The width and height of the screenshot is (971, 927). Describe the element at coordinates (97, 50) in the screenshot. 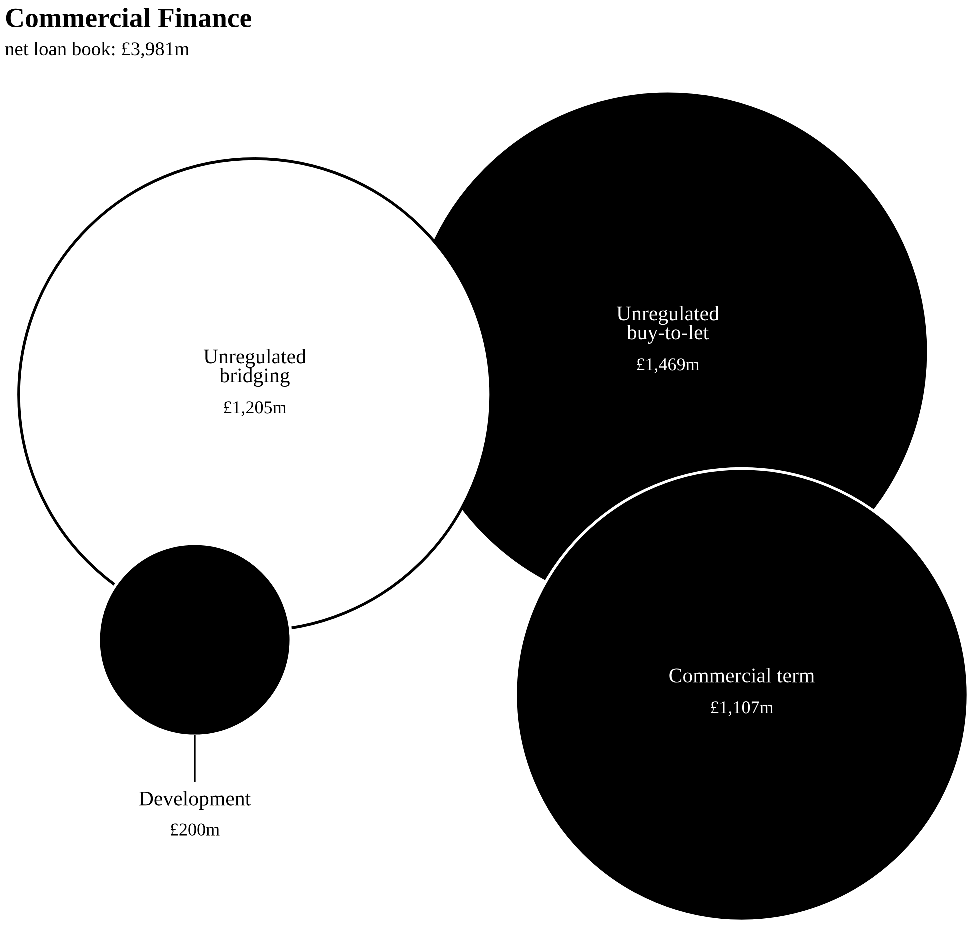

I see `text: net loan book: £3,981m` at that location.